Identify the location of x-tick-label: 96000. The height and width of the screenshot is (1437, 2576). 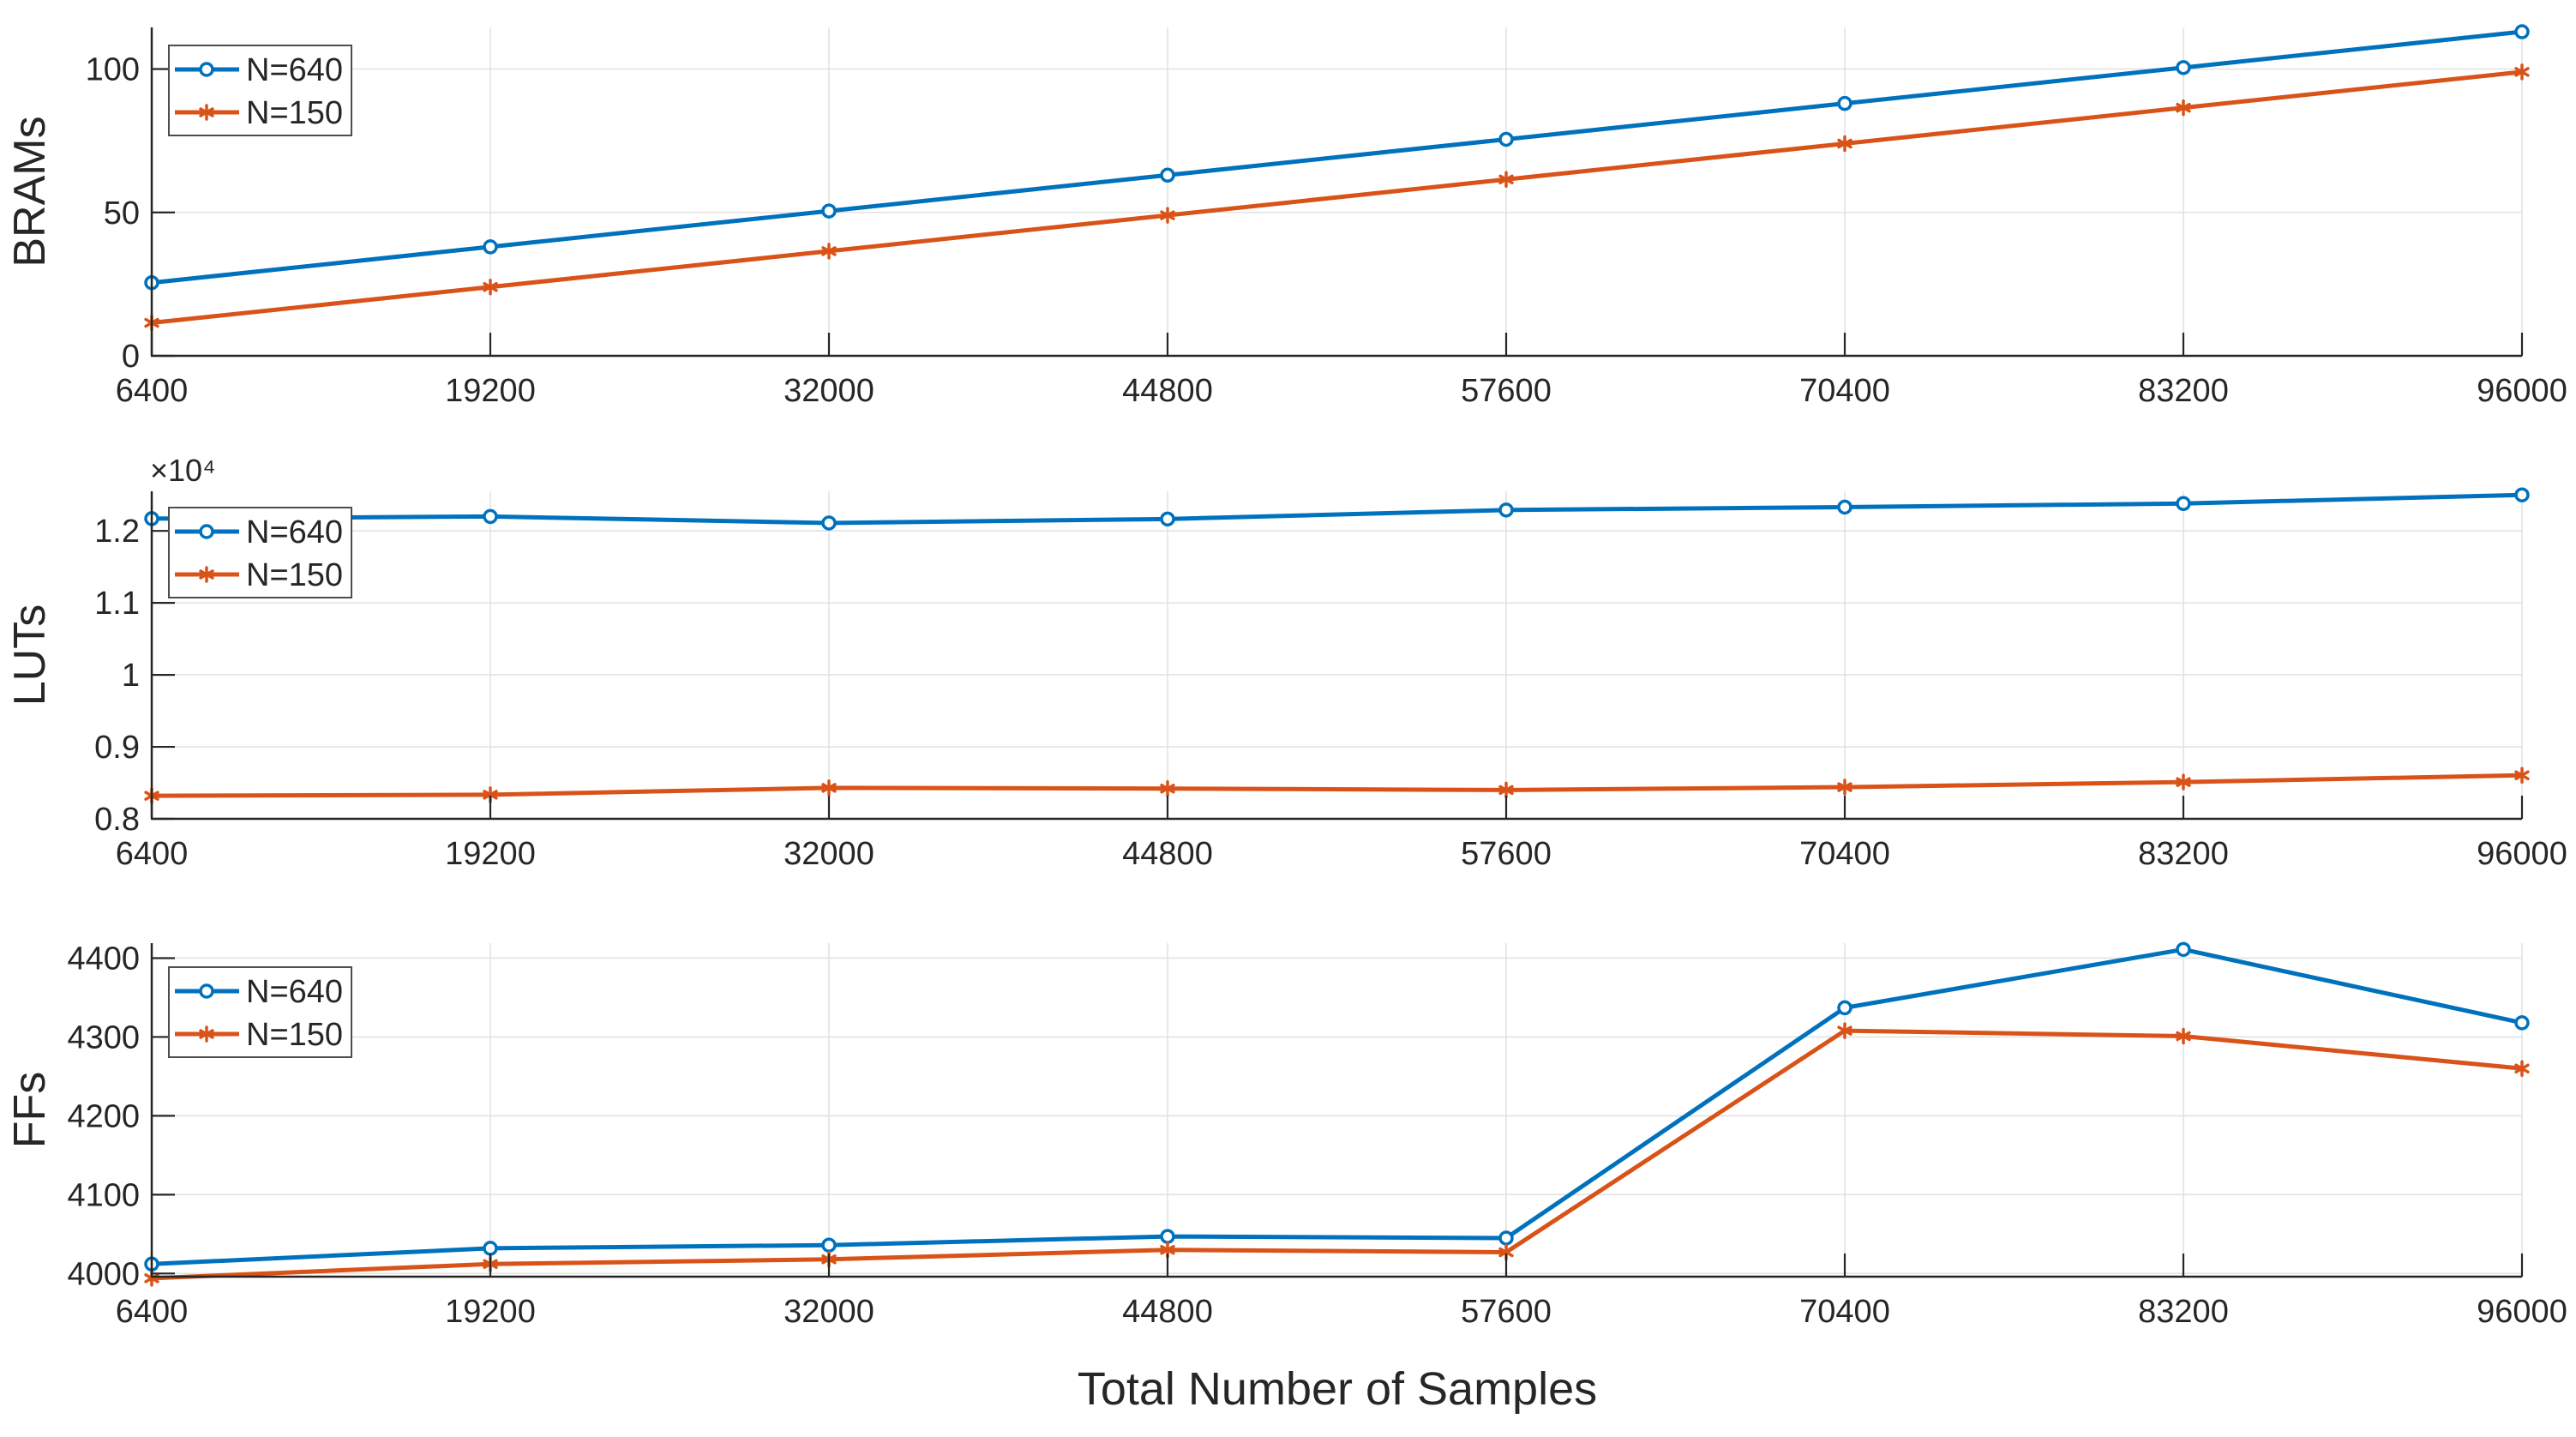
(2522, 391).